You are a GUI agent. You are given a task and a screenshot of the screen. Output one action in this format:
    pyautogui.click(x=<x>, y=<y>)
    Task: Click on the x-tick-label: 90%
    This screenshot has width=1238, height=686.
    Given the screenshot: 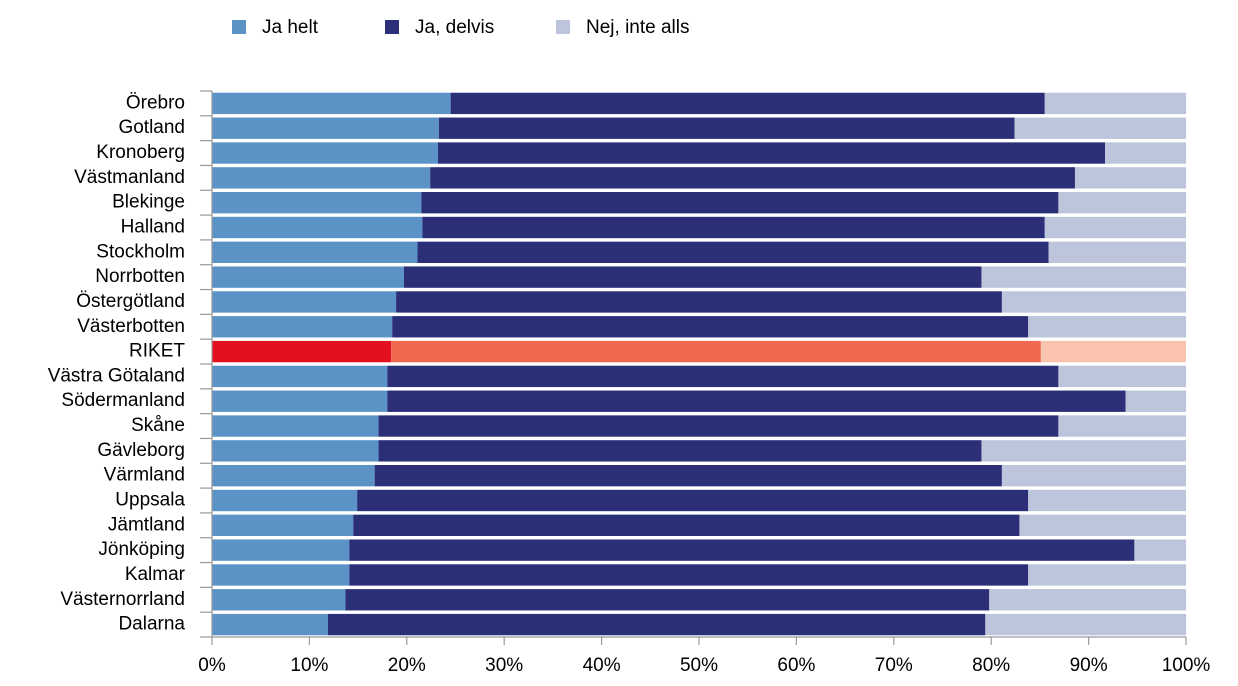 What is the action you would take?
    pyautogui.click(x=1089, y=665)
    